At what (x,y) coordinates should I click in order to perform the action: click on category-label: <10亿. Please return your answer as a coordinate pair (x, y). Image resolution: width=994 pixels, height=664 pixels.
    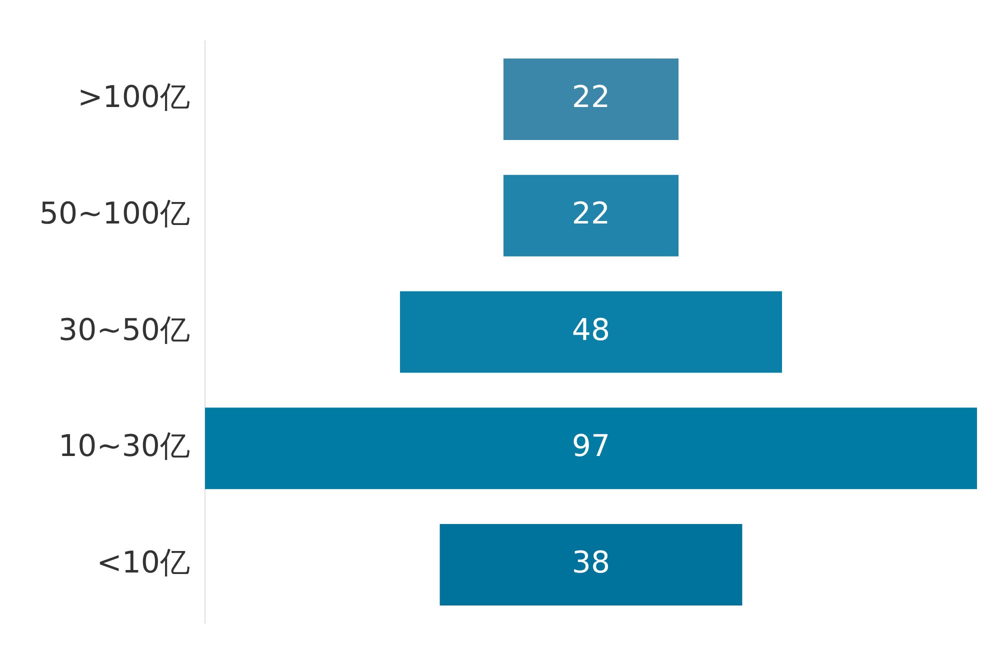
    Looking at the image, I should click on (143, 563).